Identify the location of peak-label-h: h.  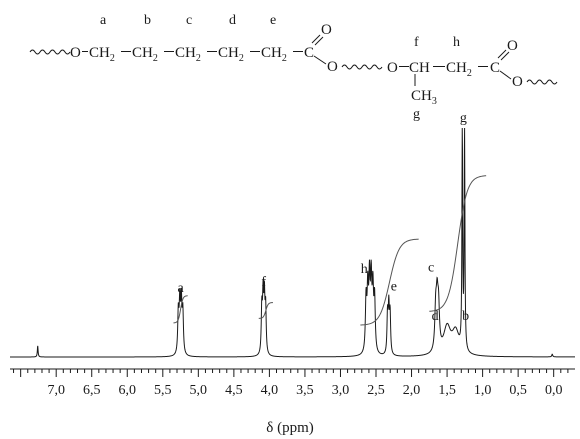
(364, 269).